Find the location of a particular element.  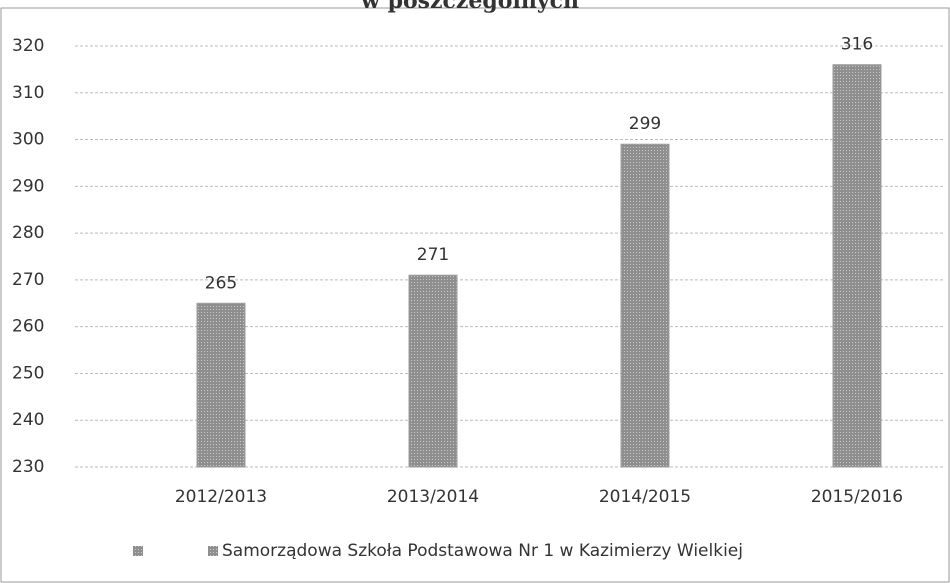

data-label: 299 is located at coordinates (645, 124).